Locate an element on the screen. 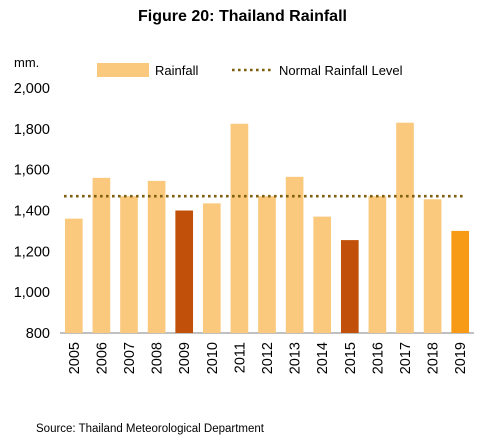 This screenshot has height=446, width=485. y-tick-label: 1,800 is located at coordinates (32, 130).